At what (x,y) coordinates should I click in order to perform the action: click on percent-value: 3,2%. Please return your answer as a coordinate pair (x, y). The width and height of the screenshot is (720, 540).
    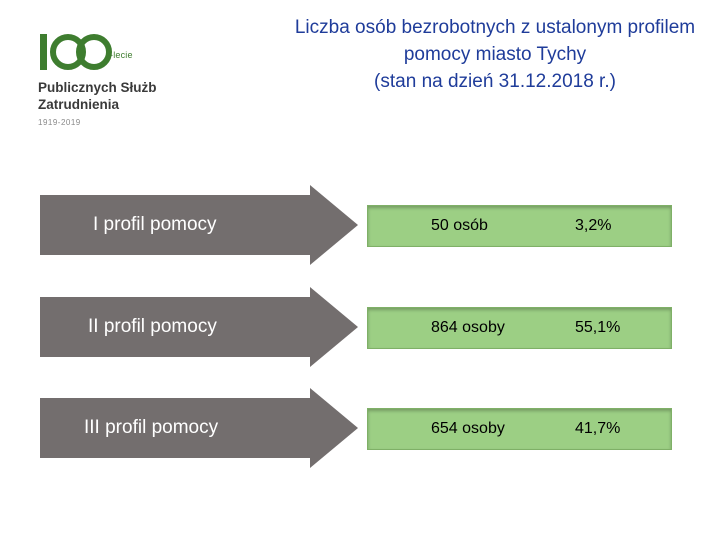
    Looking at the image, I should click on (593, 225).